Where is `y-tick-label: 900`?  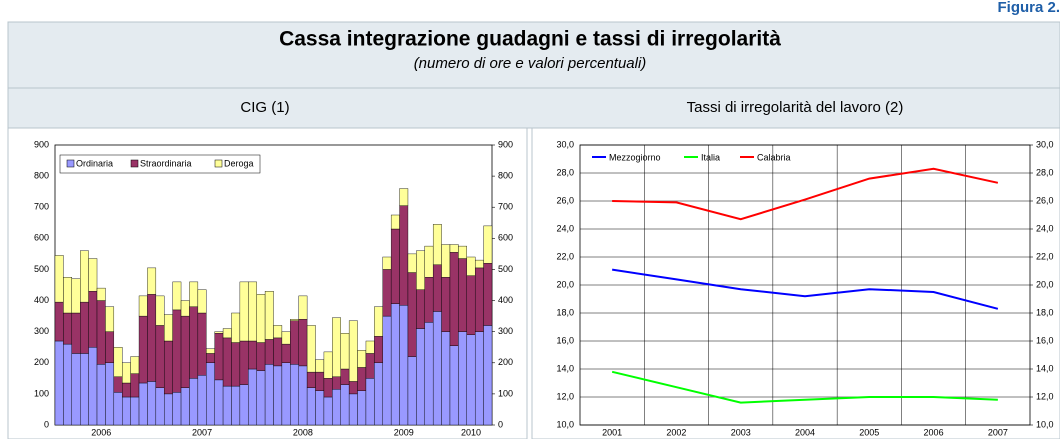
y-tick-label: 900 is located at coordinates (41, 144).